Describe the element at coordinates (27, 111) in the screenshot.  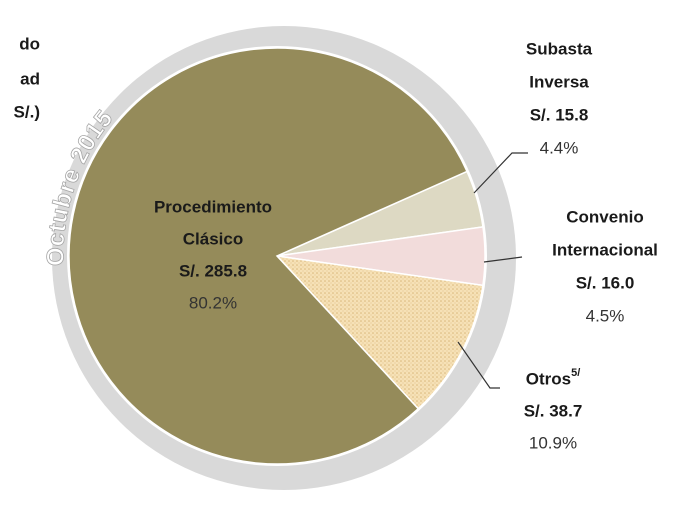
I see `title-fragment: S/.)` at that location.